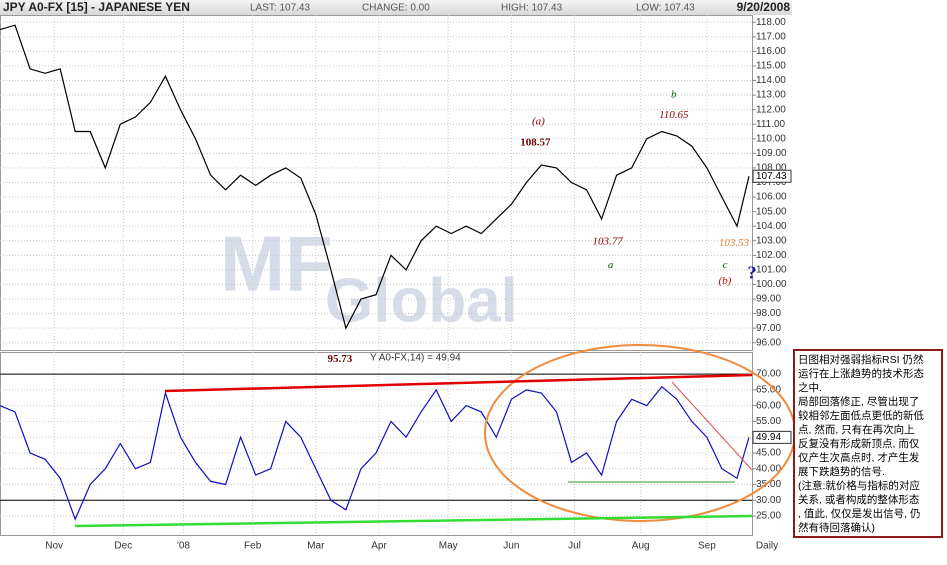 The height and width of the screenshot is (565, 947). Describe the element at coordinates (734, 243) in the screenshot. I see `annotation: 103.53` at that location.